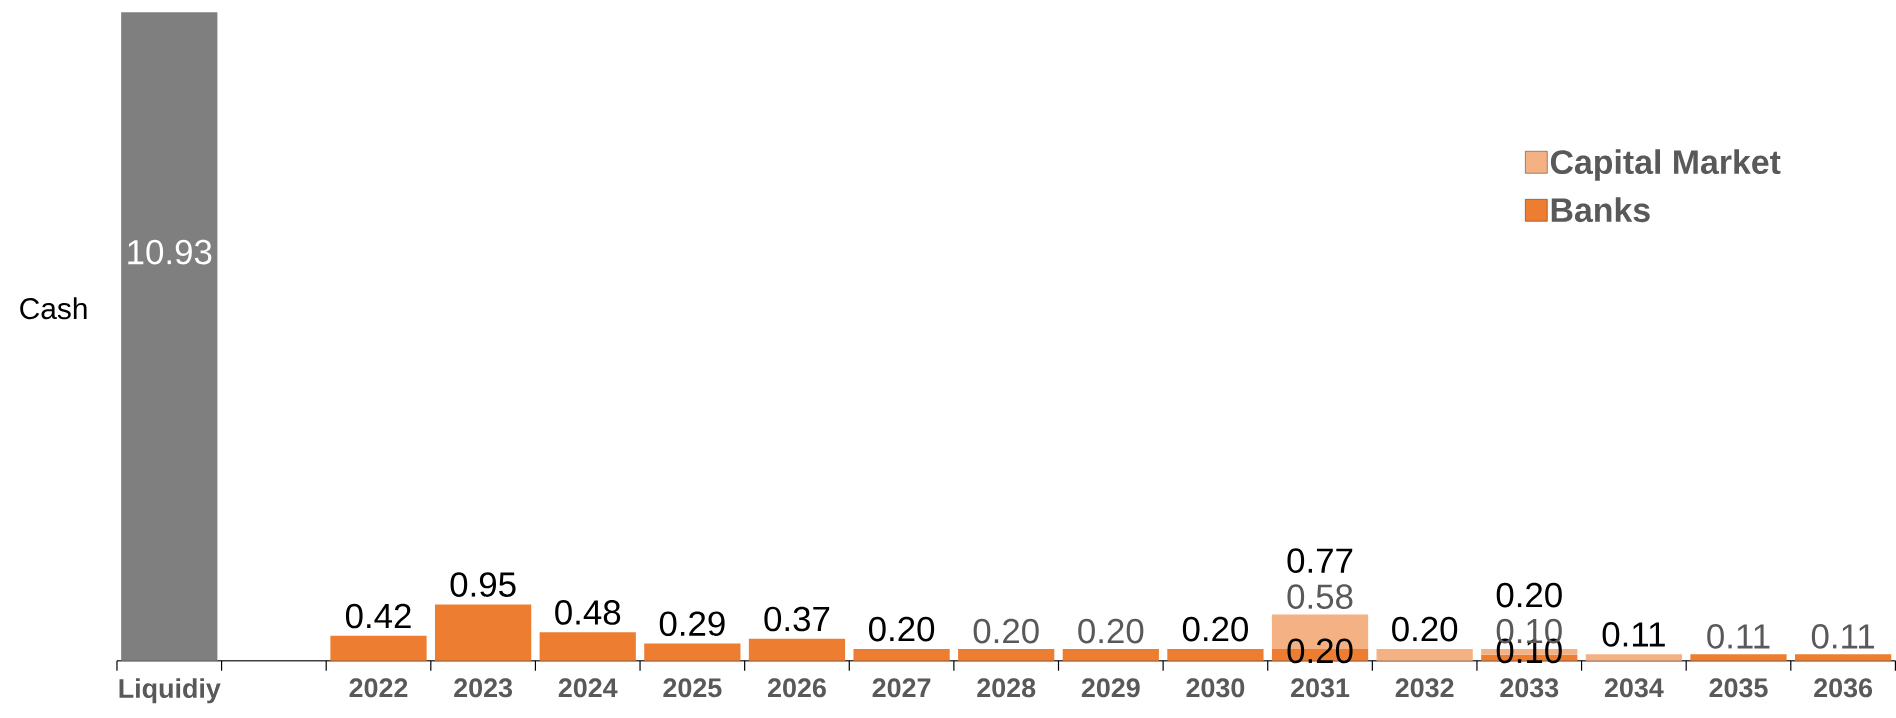 The height and width of the screenshot is (718, 1896). What do you see at coordinates (901, 688) in the screenshot?
I see `x-tick-label: 2027` at bounding box center [901, 688].